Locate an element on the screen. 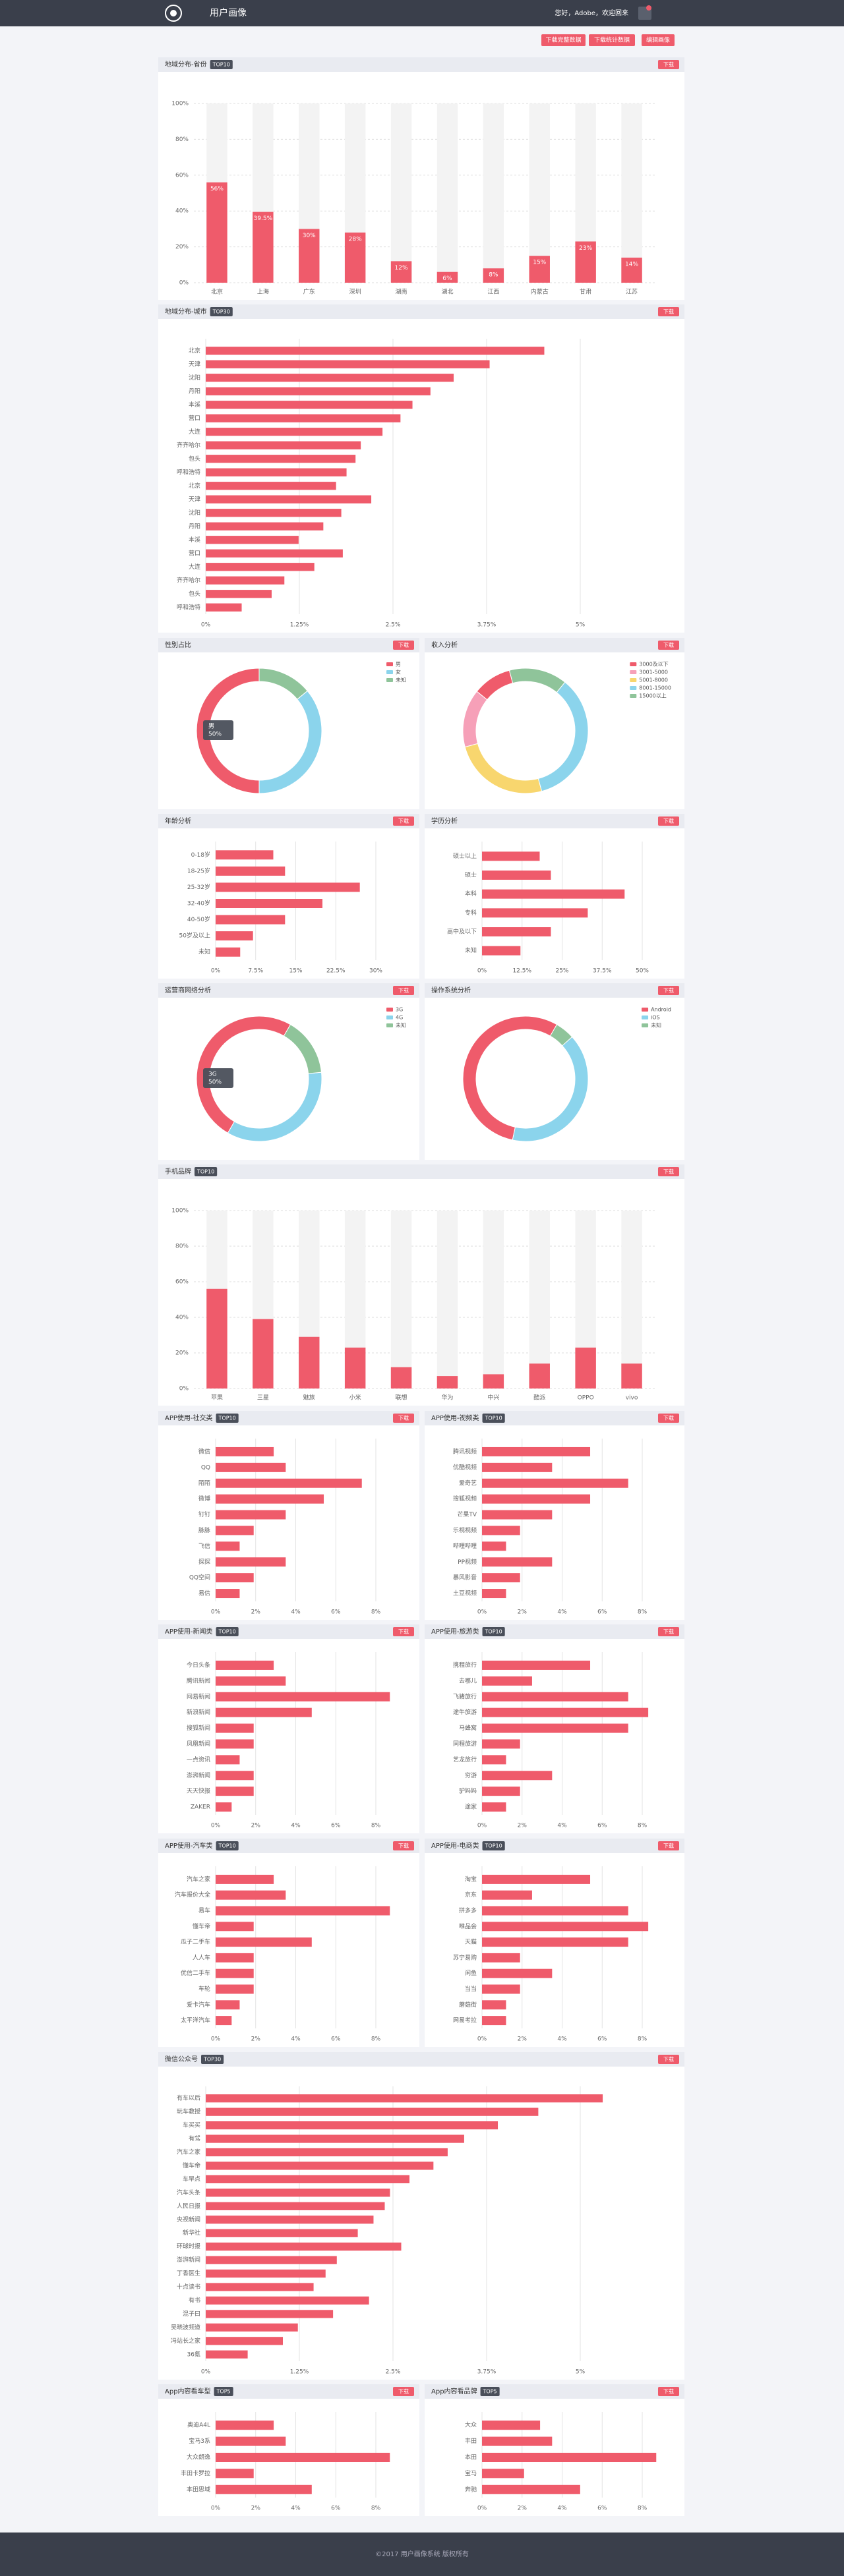 The image size is (844, 2576). y-tick-label: 齐齐哈尔 is located at coordinates (188, 445).